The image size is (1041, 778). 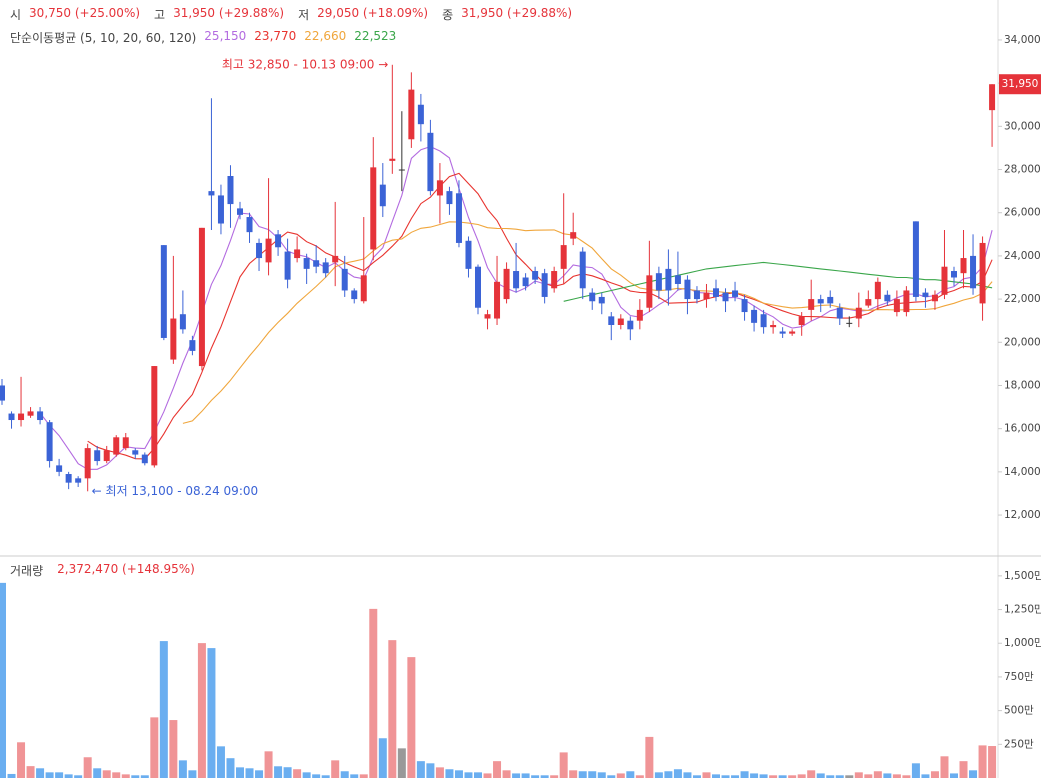 I want to click on ohlc-label: 저, so click(x=304, y=15).